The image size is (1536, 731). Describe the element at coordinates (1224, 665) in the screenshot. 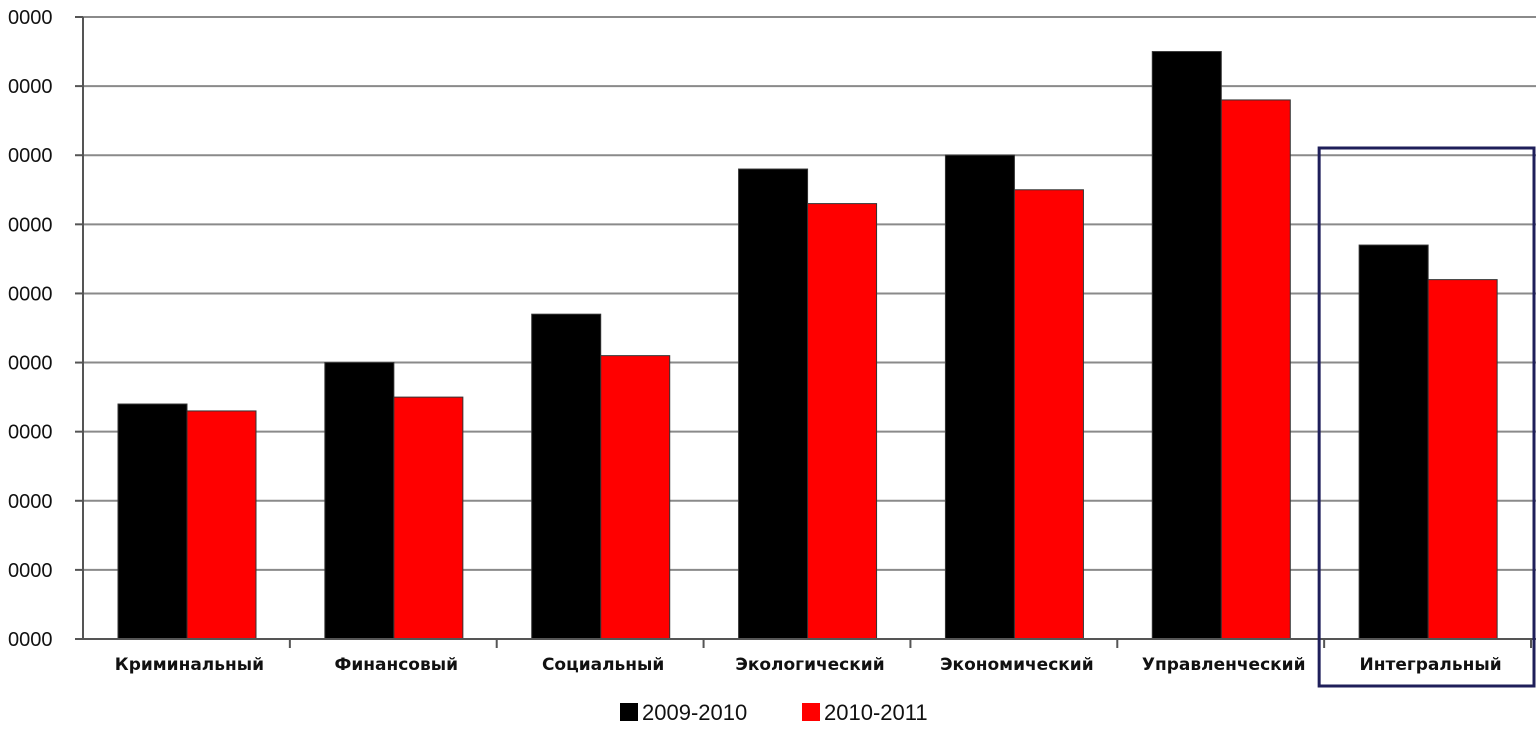

I see `x-tick-label: Управленческий` at that location.